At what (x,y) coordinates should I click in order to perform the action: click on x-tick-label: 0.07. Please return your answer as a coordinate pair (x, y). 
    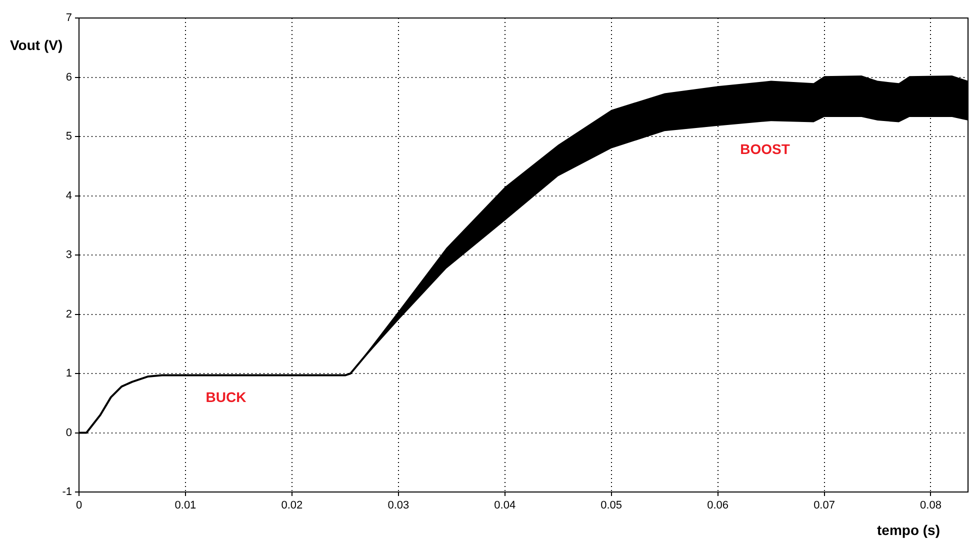
    Looking at the image, I should click on (824, 506).